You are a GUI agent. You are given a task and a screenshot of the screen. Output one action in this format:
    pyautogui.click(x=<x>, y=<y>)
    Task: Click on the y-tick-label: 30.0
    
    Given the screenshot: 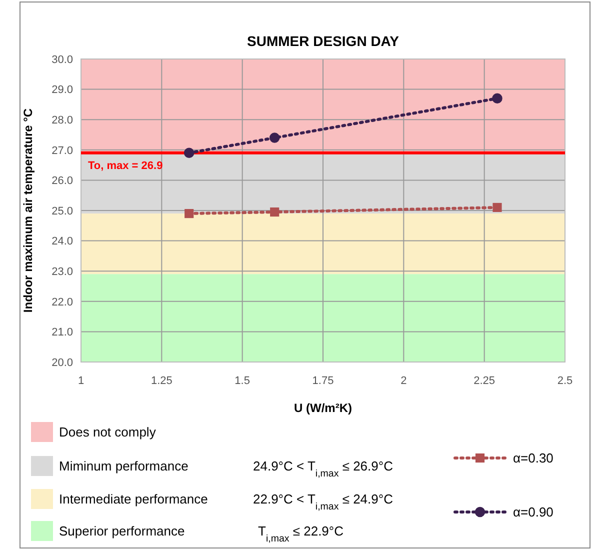 What is the action you would take?
    pyautogui.click(x=62, y=60)
    